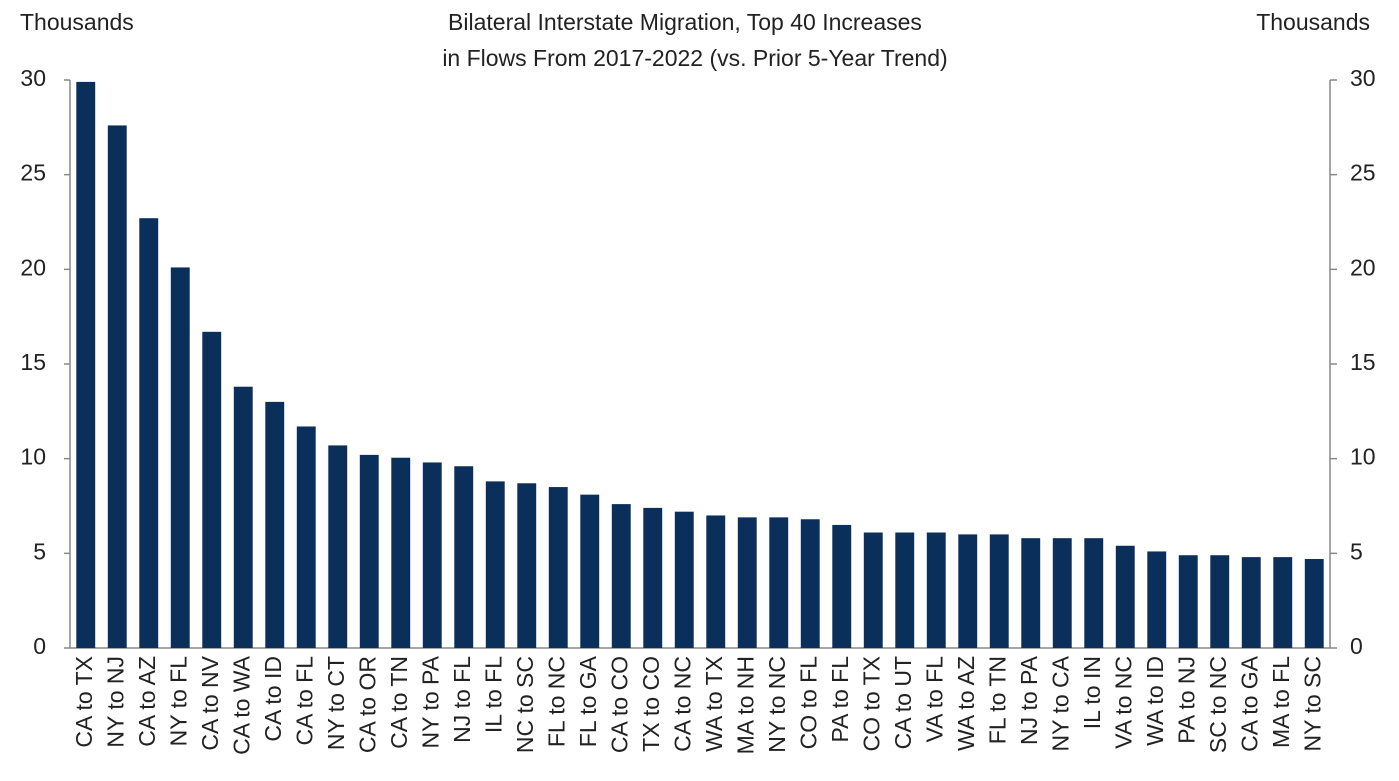  What do you see at coordinates (682, 704) in the screenshot?
I see `x-tick-label: CA to NC` at bounding box center [682, 704].